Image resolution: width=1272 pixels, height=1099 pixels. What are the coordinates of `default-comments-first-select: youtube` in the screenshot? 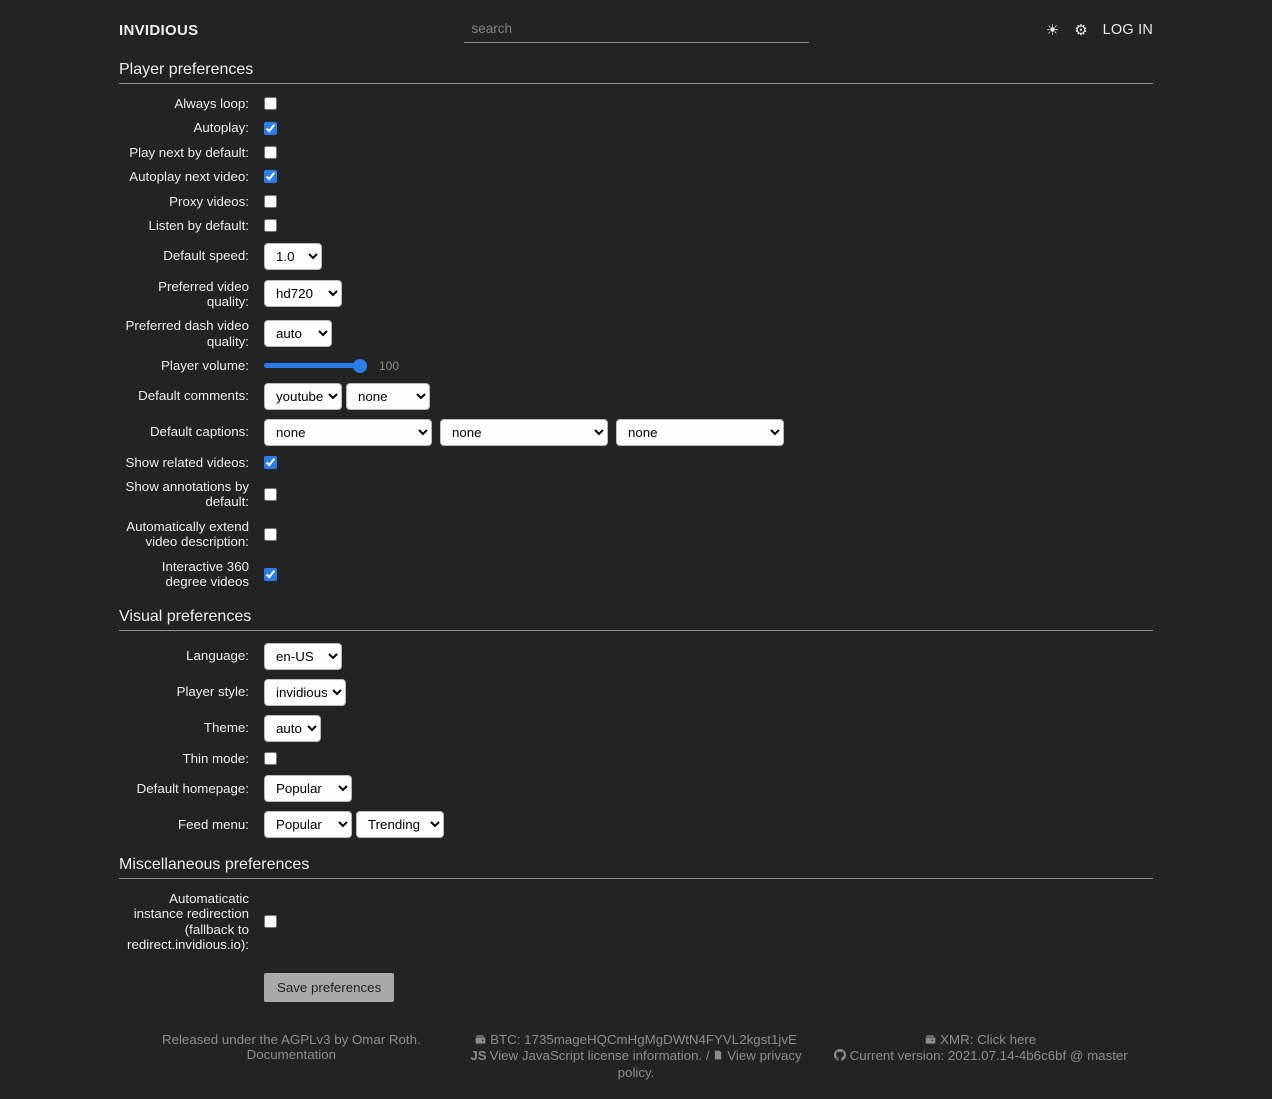 It's located at (303, 396).